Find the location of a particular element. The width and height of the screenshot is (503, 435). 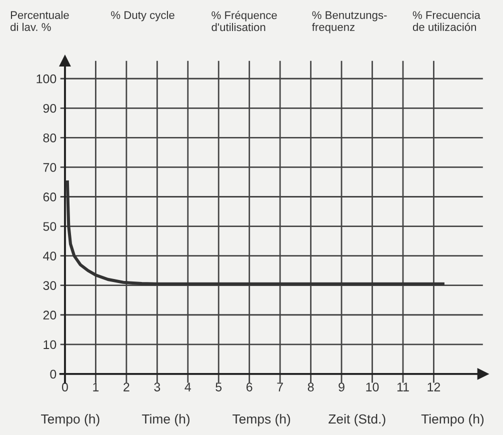

x-tick-label: 3 is located at coordinates (157, 387).